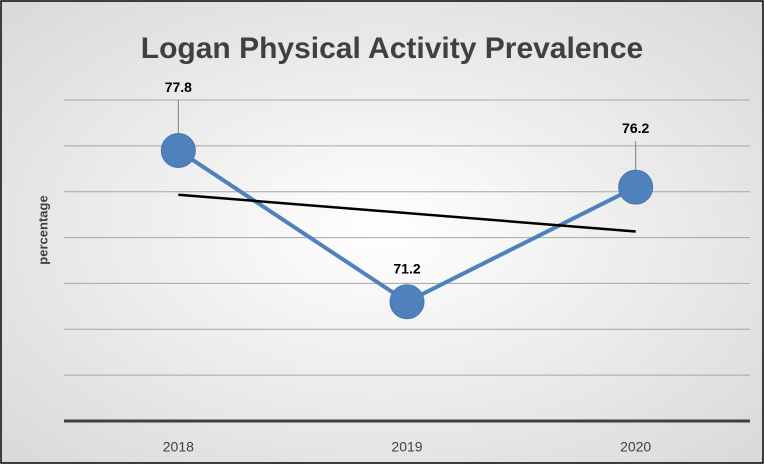  Describe the element at coordinates (406, 268) in the screenshot. I see `data-label: 71.2` at that location.